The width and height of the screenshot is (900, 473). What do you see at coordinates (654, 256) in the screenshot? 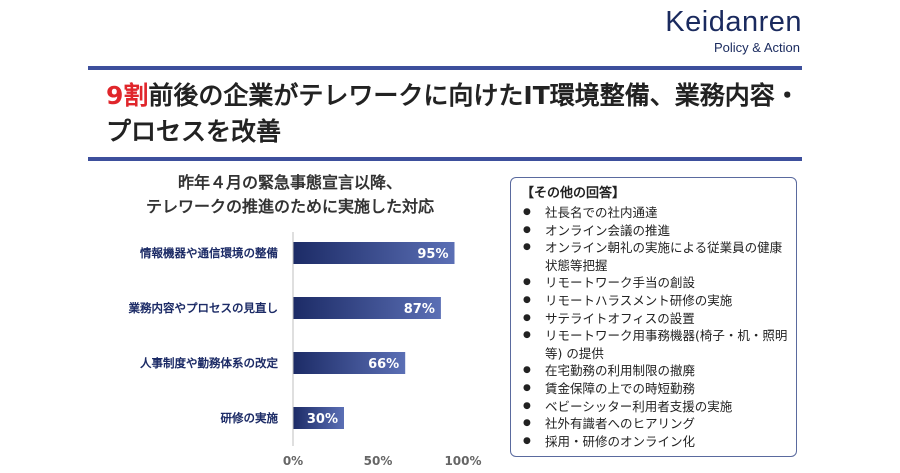
I see `other-answer-item: オンライン朝礼の実施による従業員の健康状態等把握` at bounding box center [654, 256].